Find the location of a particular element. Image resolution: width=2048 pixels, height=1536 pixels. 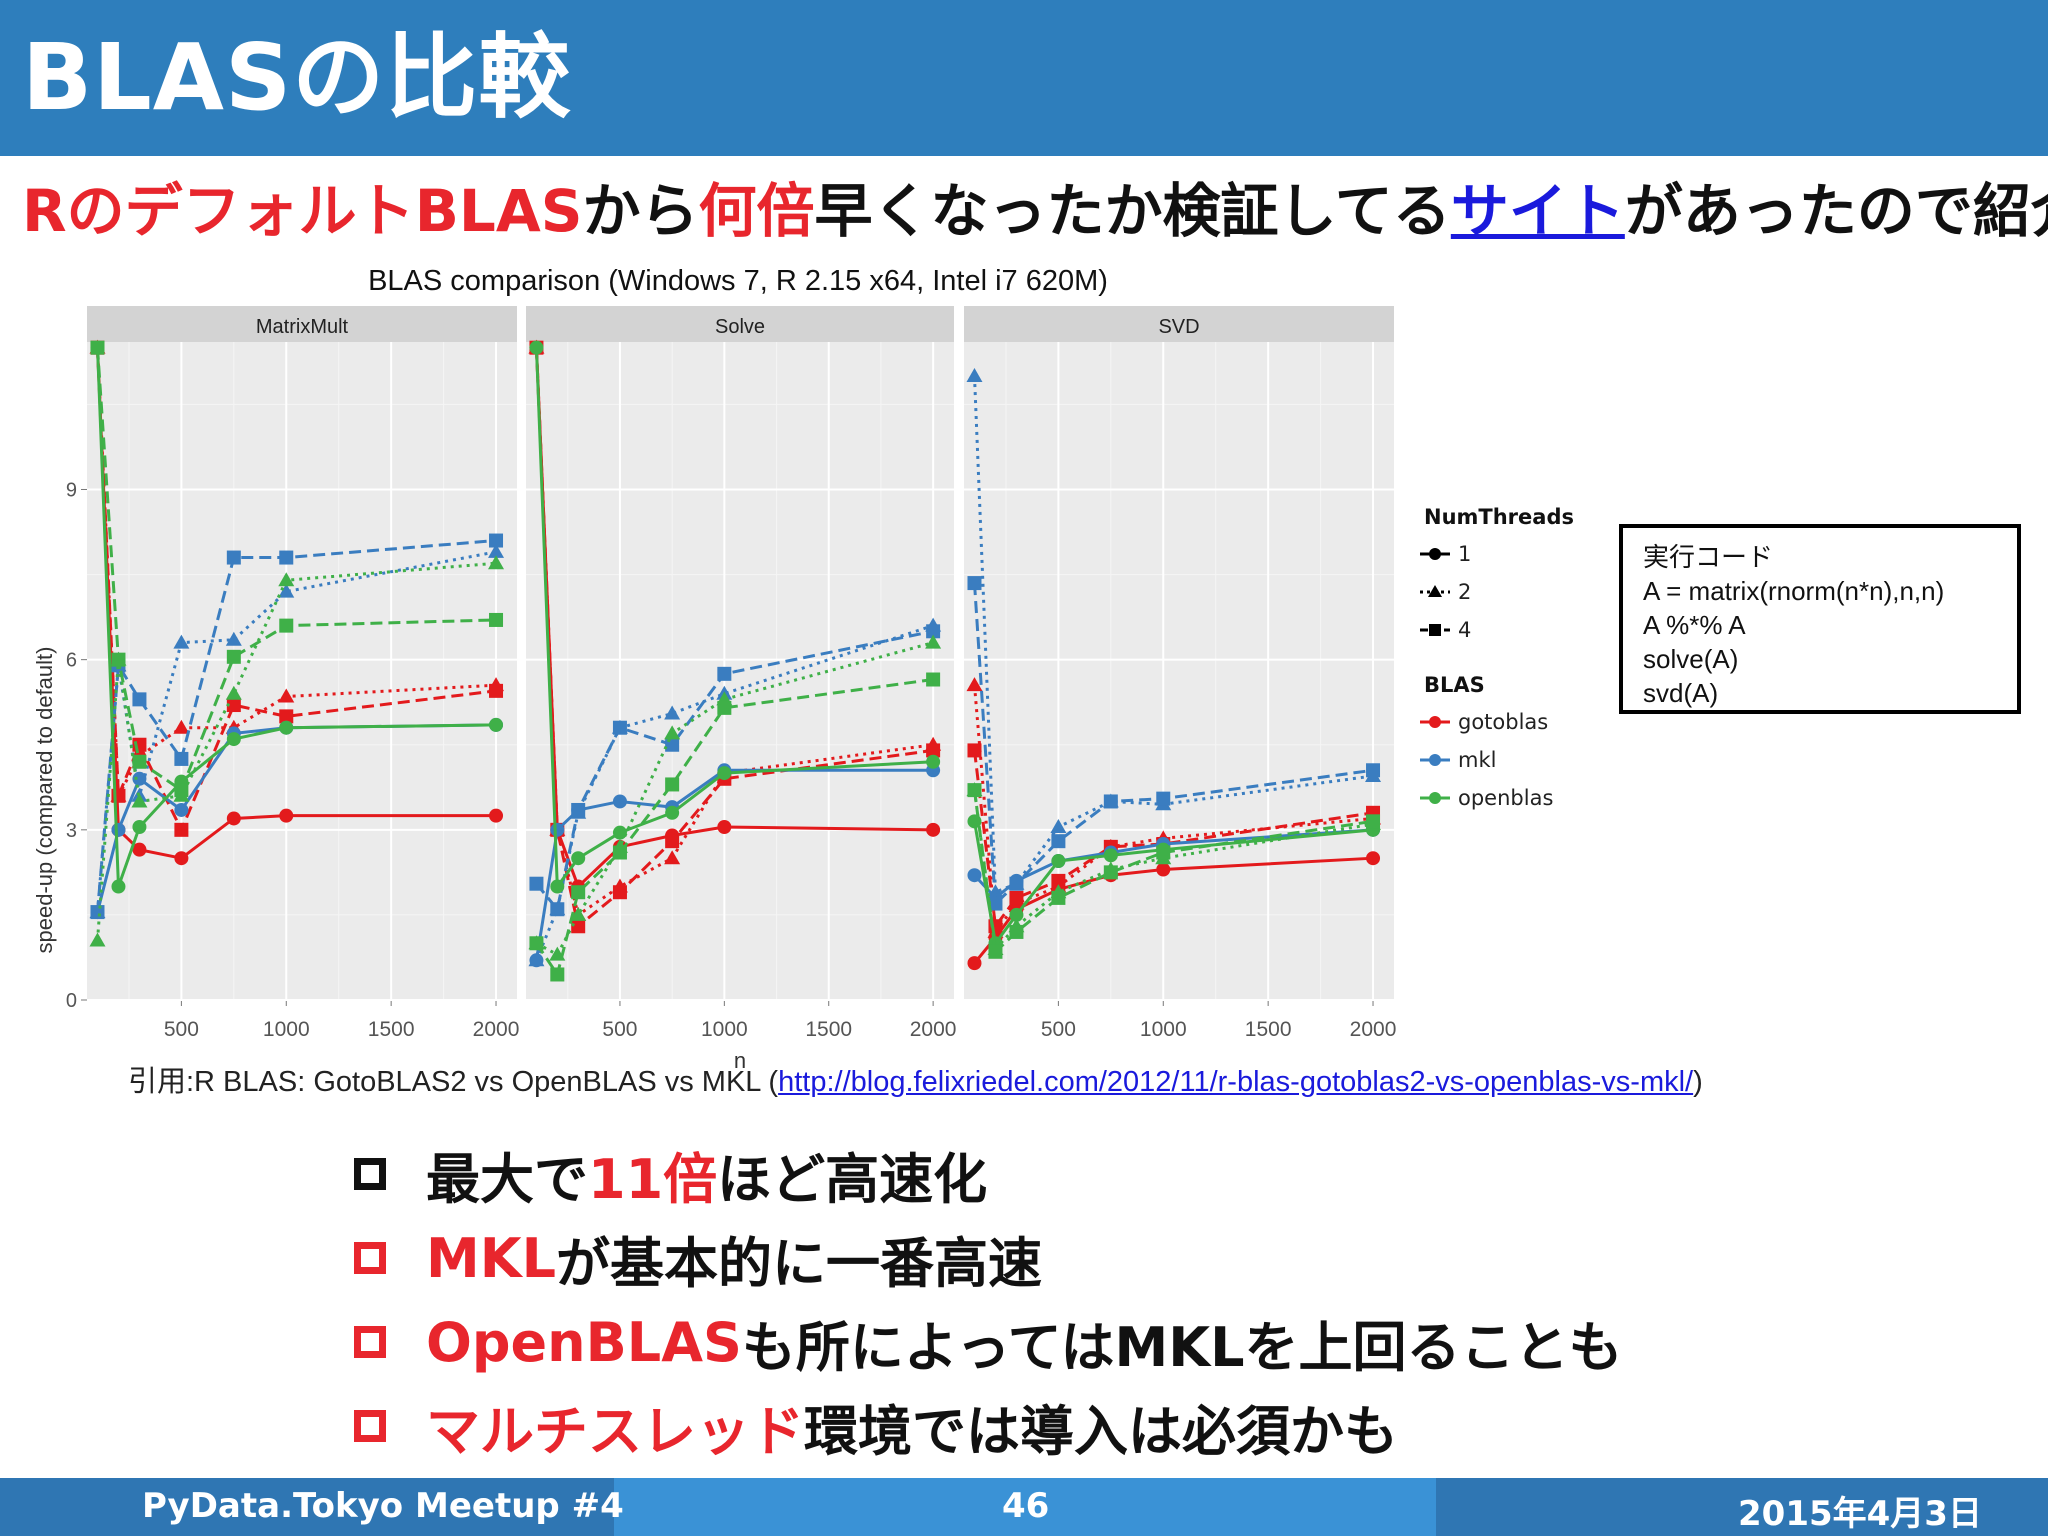

bullet-highlight: OpenBLAS is located at coordinates (584, 1342).